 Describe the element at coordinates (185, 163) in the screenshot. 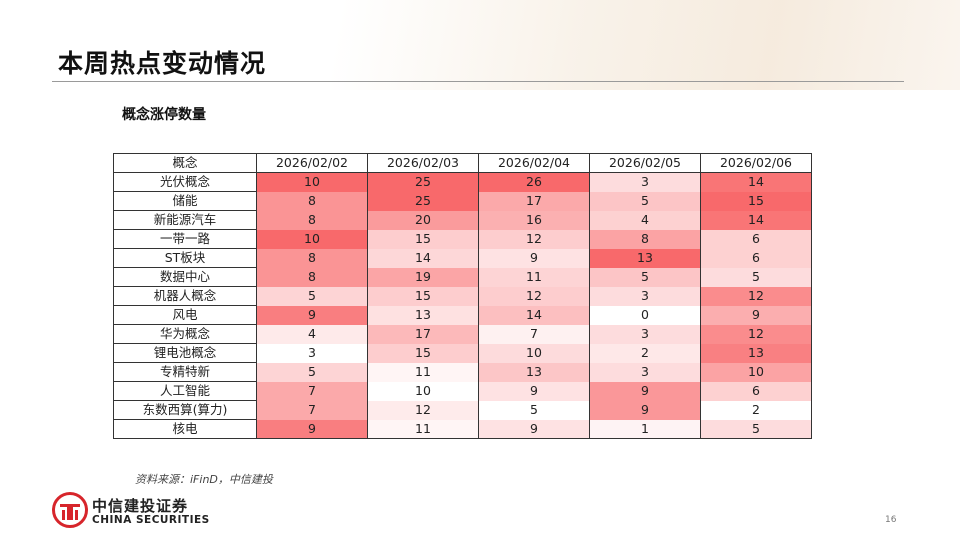

I see `header-category: 概念` at that location.